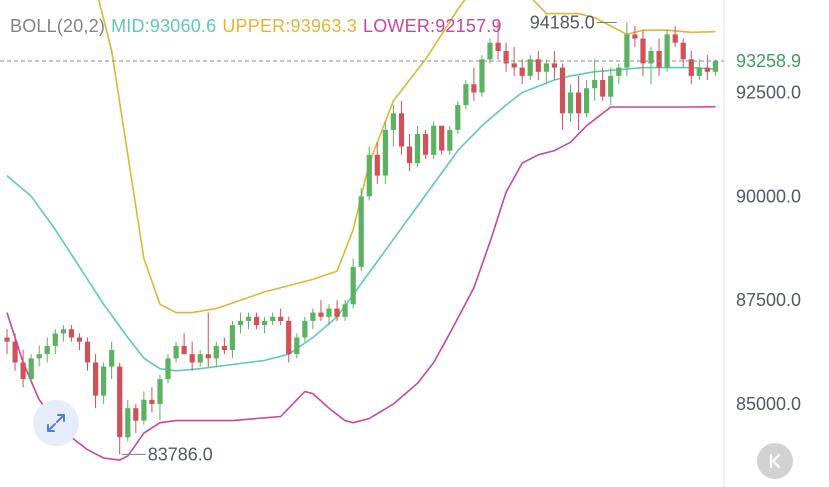 This screenshot has width=829, height=487. What do you see at coordinates (768, 404) in the screenshot?
I see `y-tick-label: 85000.0` at bounding box center [768, 404].